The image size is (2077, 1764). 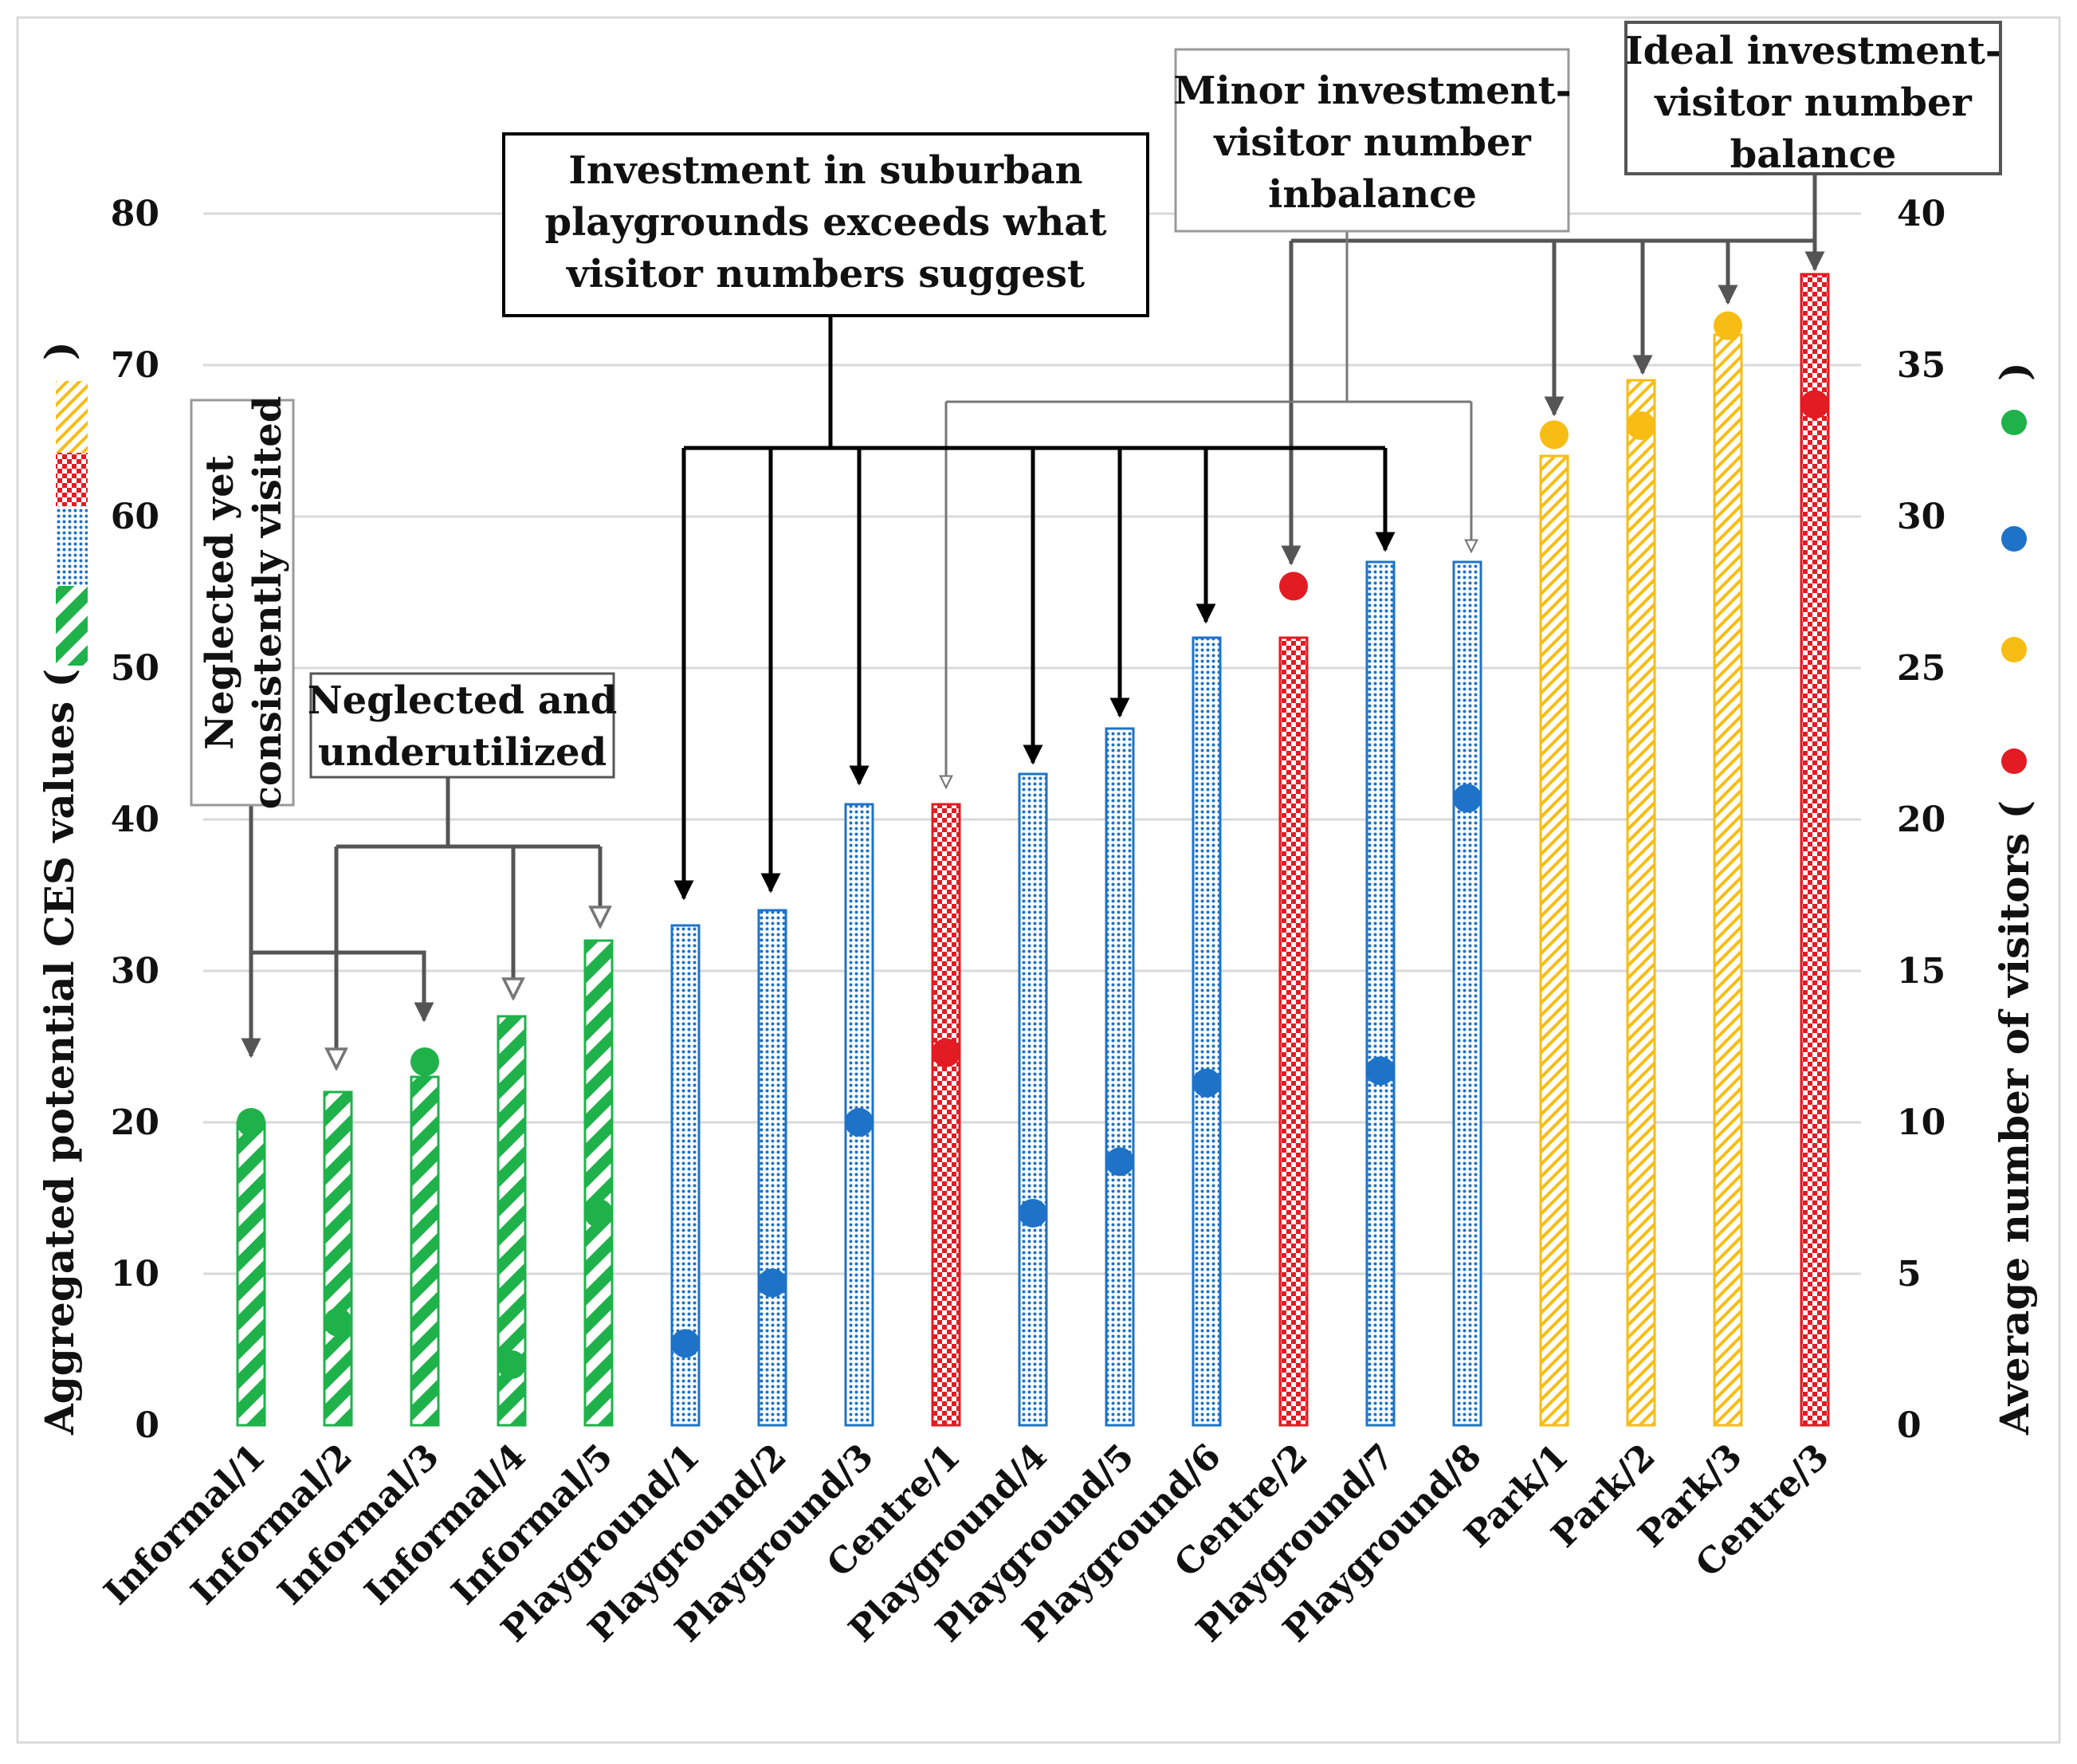 What do you see at coordinates (135, 1274) in the screenshot?
I see `left-tick-label: 10` at bounding box center [135, 1274].